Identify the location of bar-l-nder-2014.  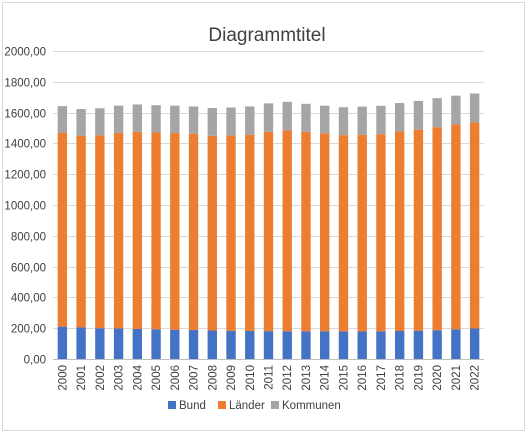
(325, 232).